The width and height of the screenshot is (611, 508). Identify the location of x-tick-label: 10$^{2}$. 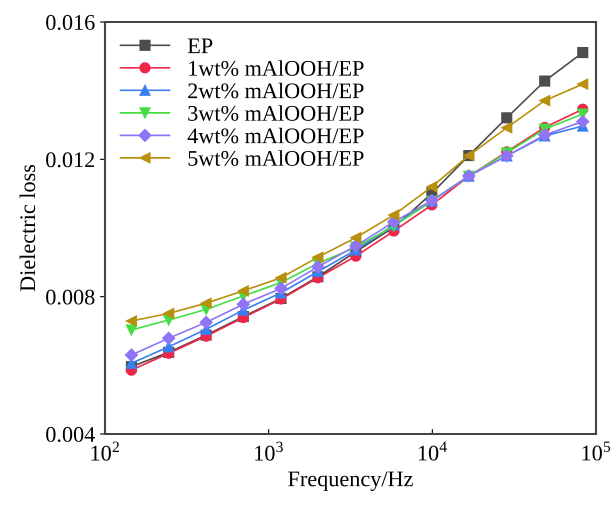
(105, 451).